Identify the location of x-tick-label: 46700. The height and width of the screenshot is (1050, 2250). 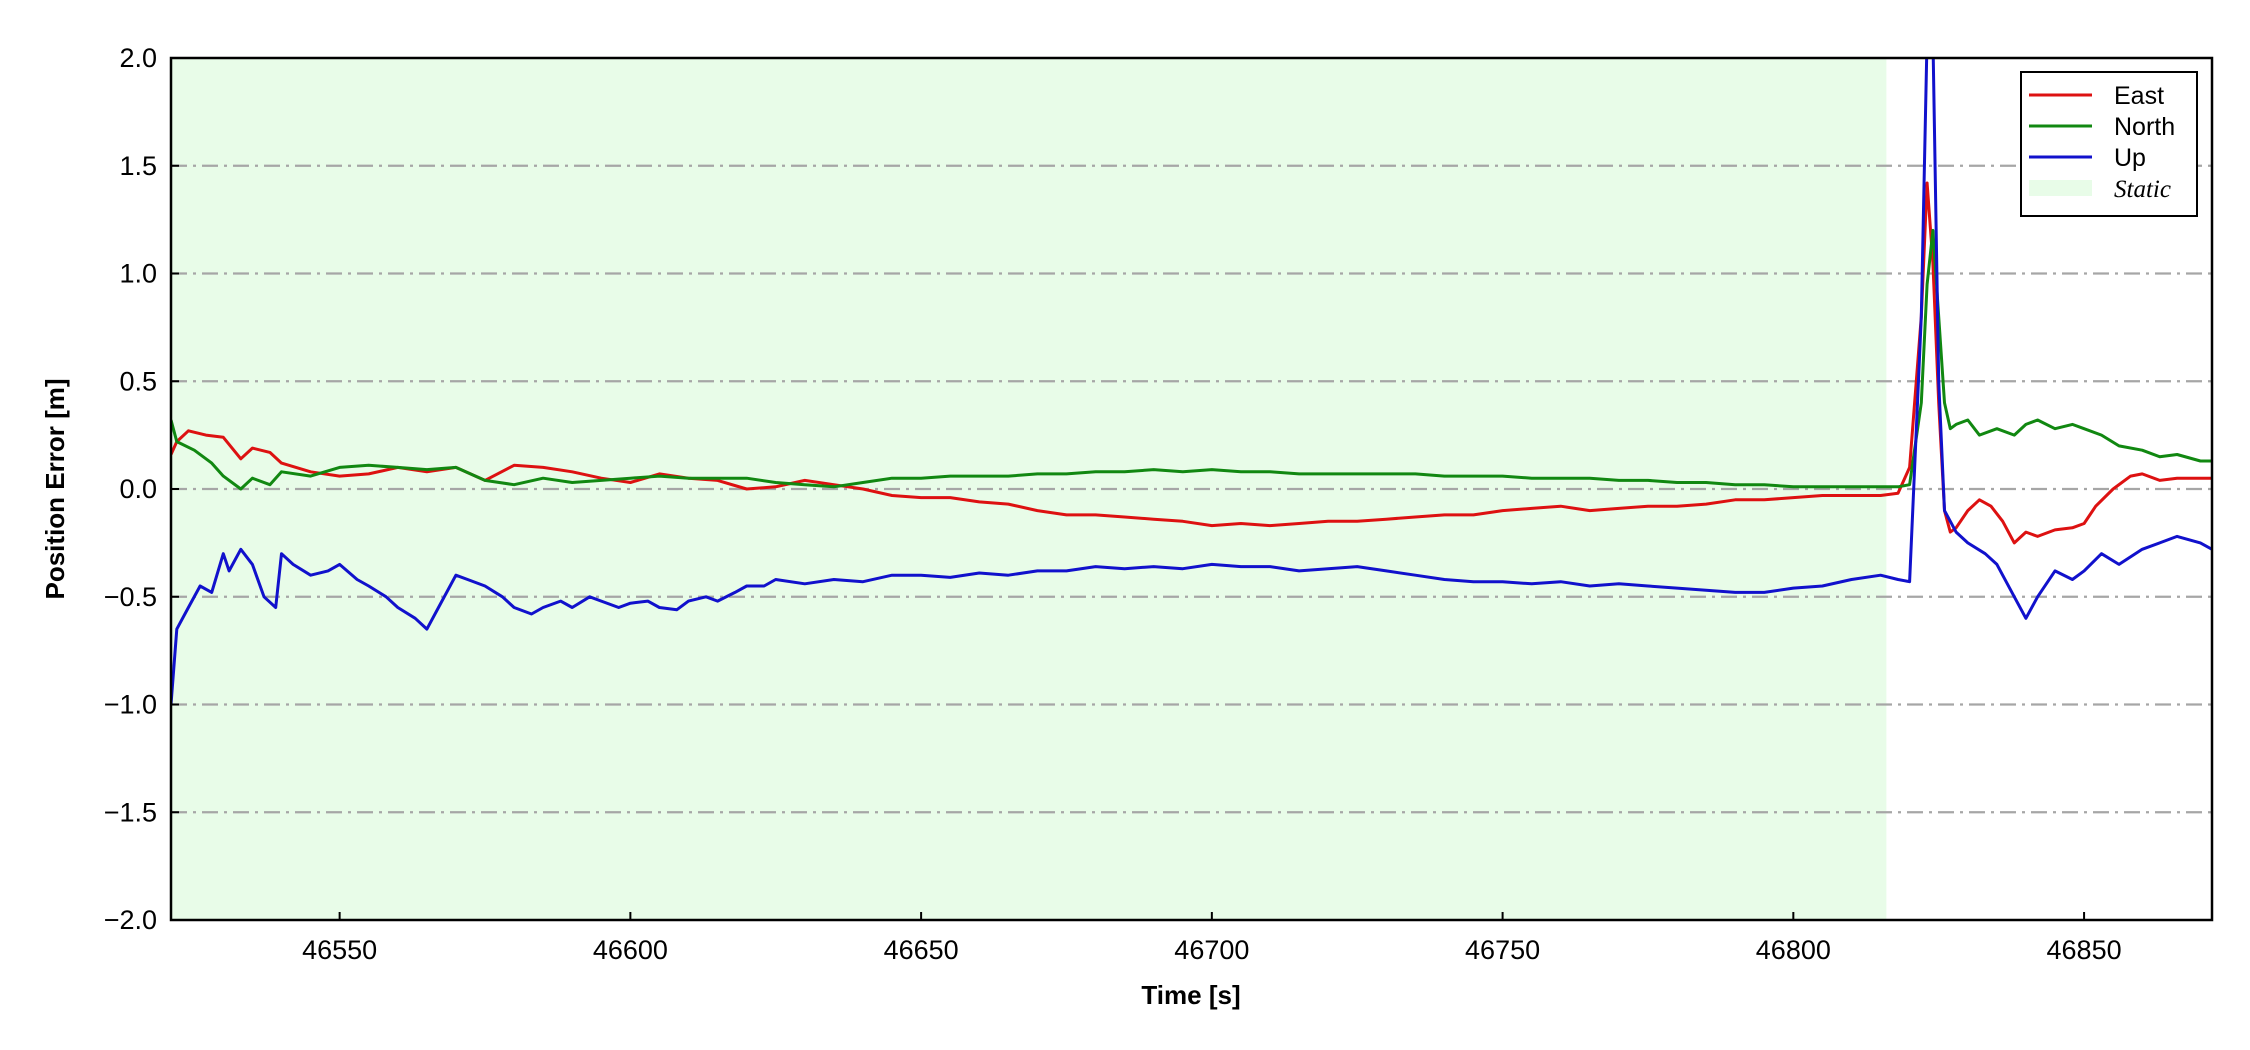
(1211, 950).